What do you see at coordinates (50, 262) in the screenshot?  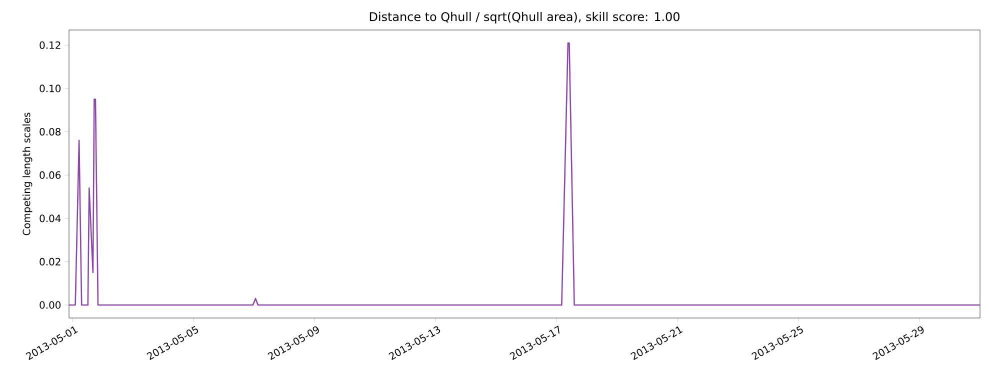 I see `y-tick-label: 0.02` at bounding box center [50, 262].